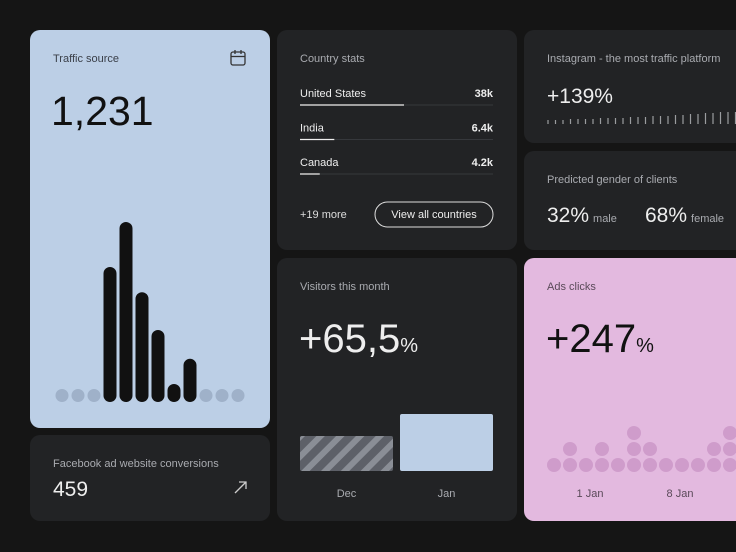 This screenshot has height=552, width=736. I want to click on arrow-icon, so click(240, 487).